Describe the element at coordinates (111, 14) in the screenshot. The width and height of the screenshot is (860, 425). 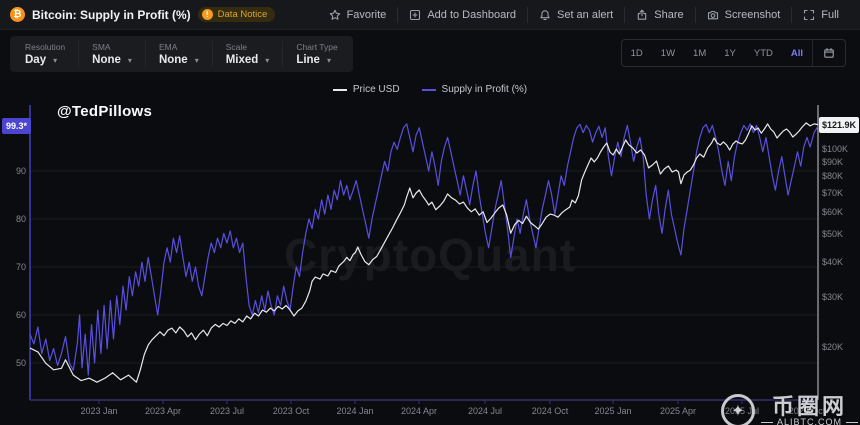
I see `page-title: Bitcoin: Supply in Profit (%)` at that location.